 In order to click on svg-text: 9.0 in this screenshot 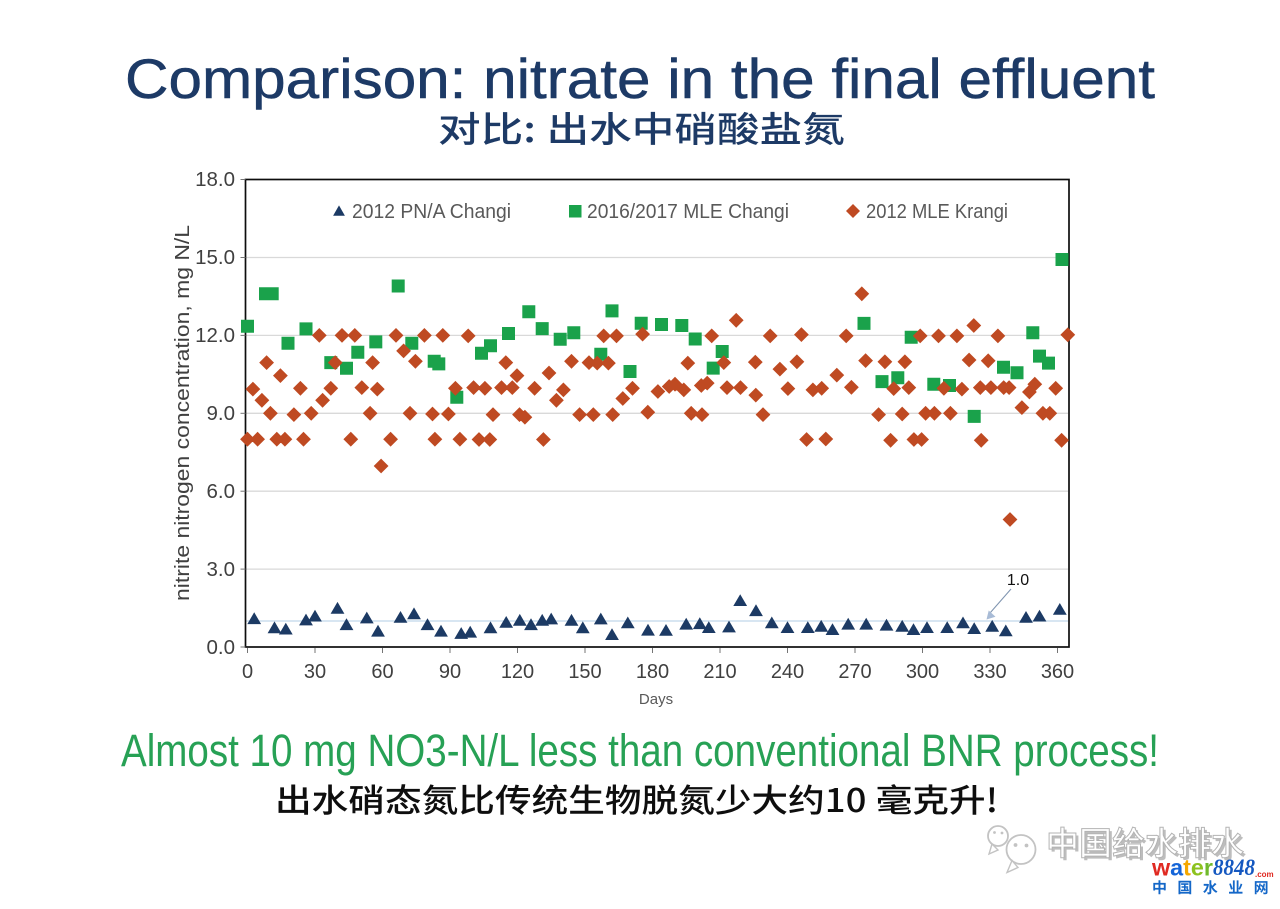, I will do `click(221, 413)`.